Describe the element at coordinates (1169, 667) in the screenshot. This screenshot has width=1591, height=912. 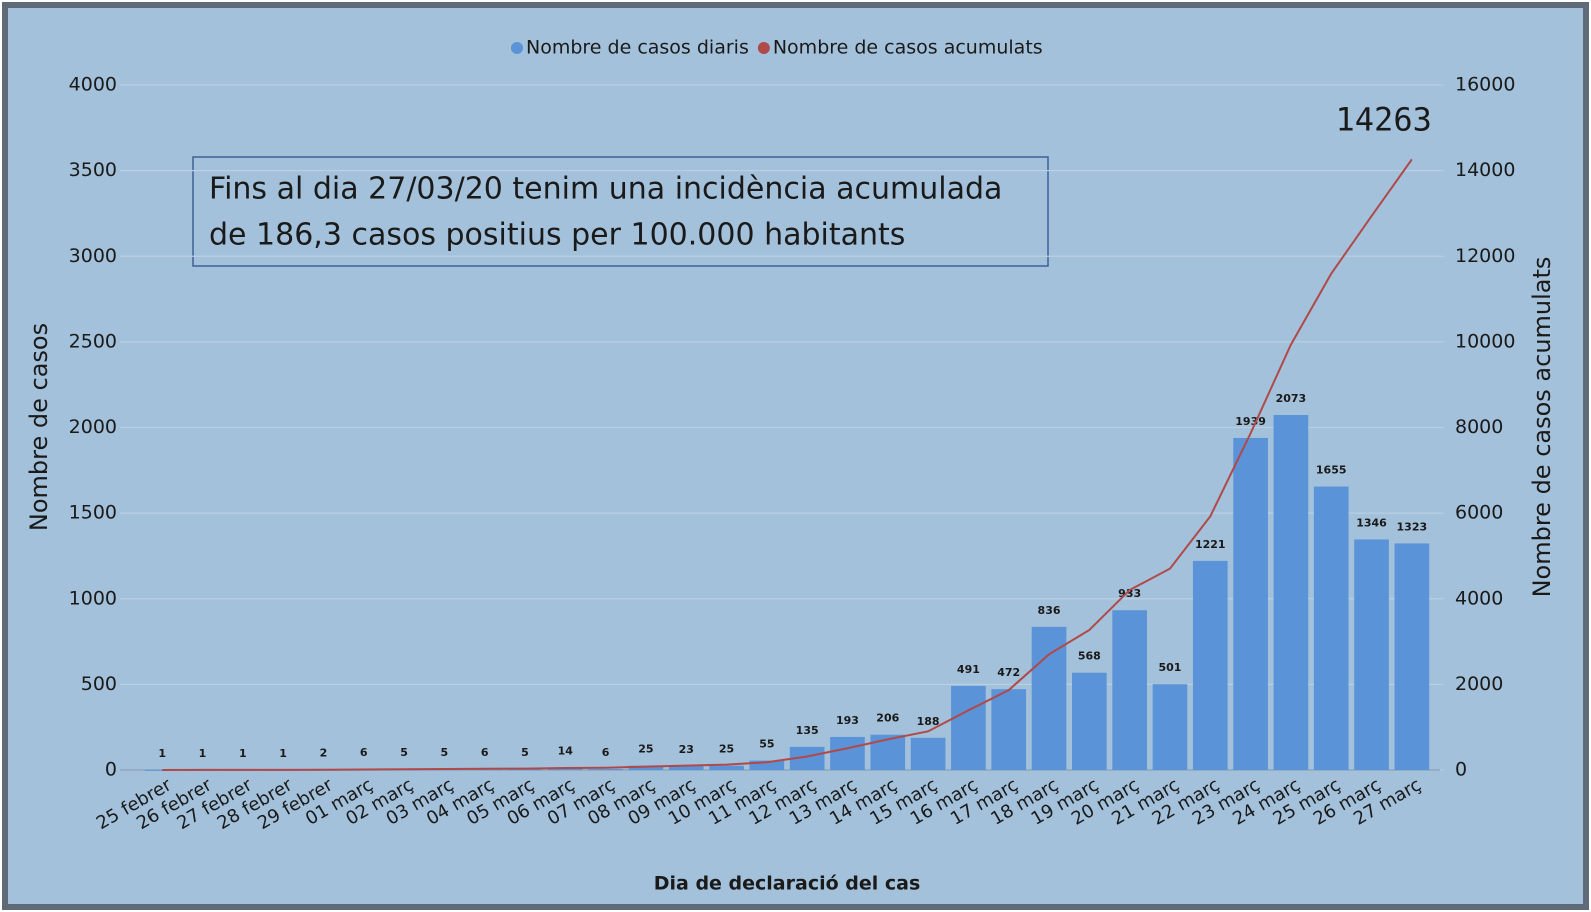
I see `bar-value-label: 501` at that location.